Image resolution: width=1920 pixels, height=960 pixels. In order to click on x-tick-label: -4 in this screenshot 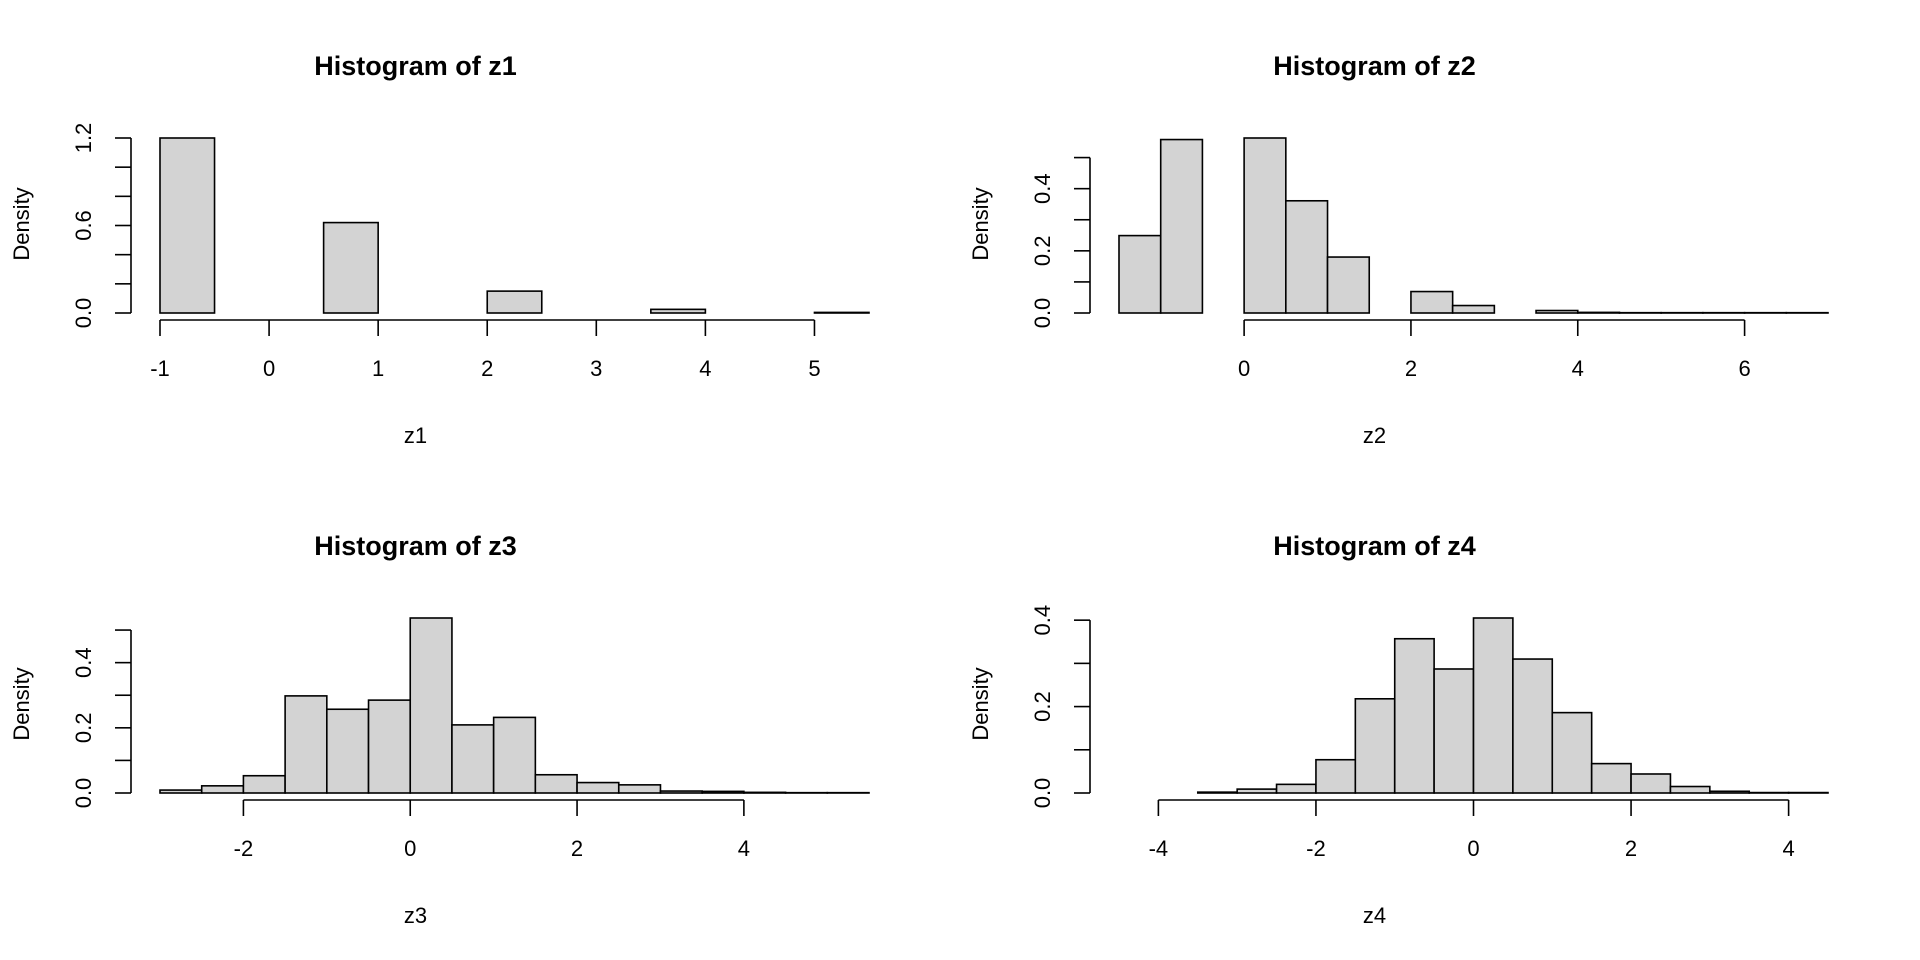, I will do `click(1159, 848)`.